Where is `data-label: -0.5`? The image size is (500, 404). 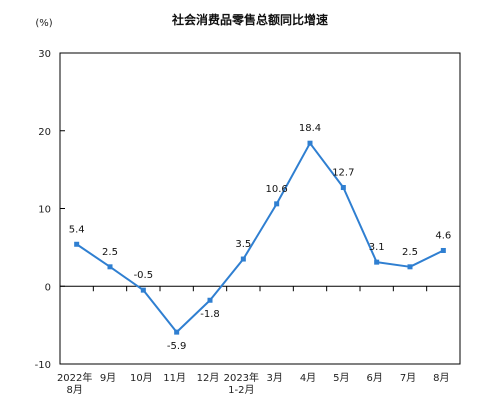 data-label: -0.5 is located at coordinates (144, 275).